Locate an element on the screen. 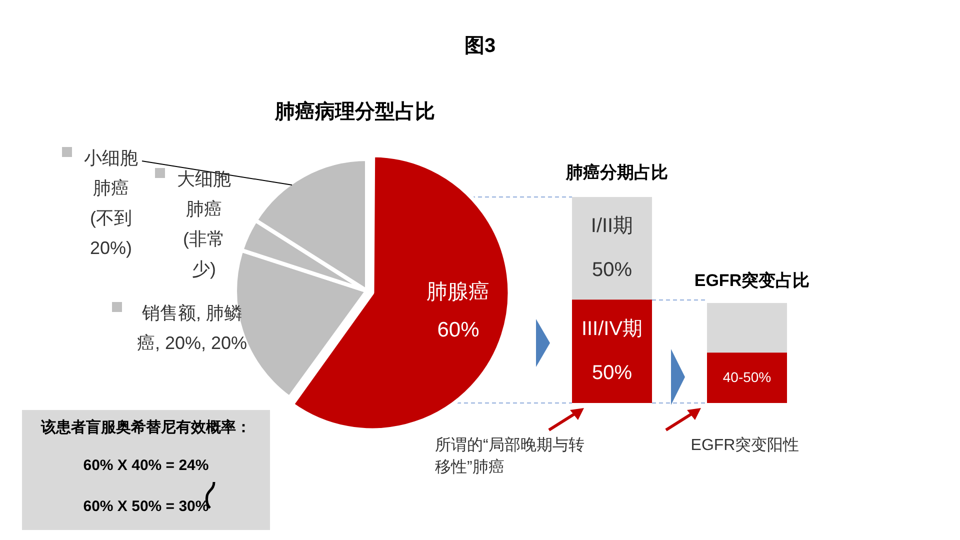 This screenshot has height=540, width=960. legend-label: 小细胞肺癌 (不到20%) is located at coordinates (111, 203).